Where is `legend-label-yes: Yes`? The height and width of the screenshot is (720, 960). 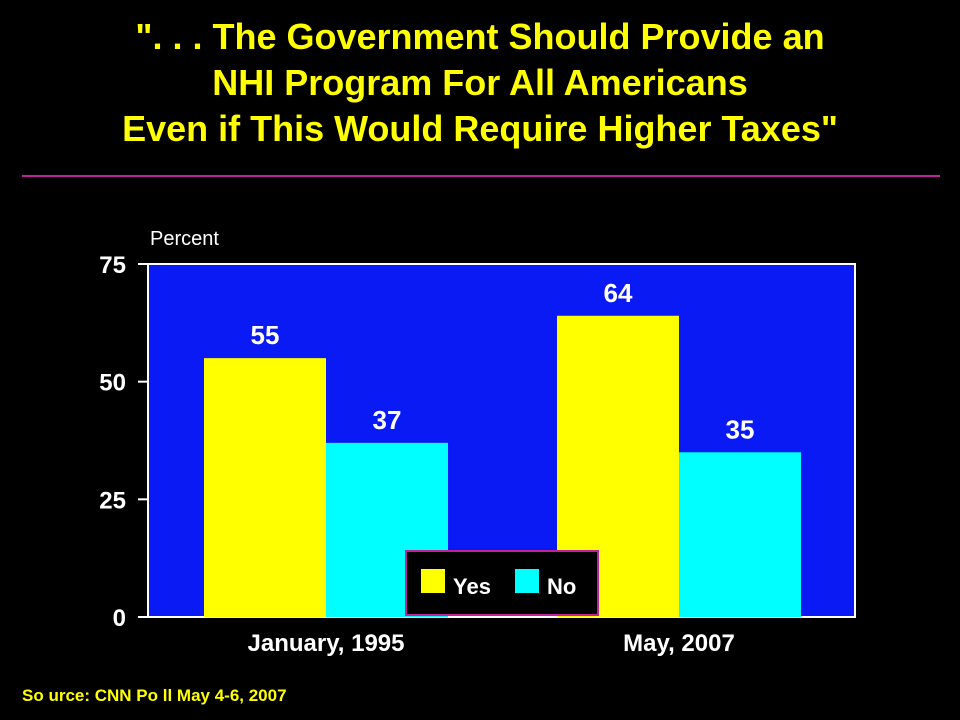
legend-label-yes: Yes is located at coordinates (472, 586).